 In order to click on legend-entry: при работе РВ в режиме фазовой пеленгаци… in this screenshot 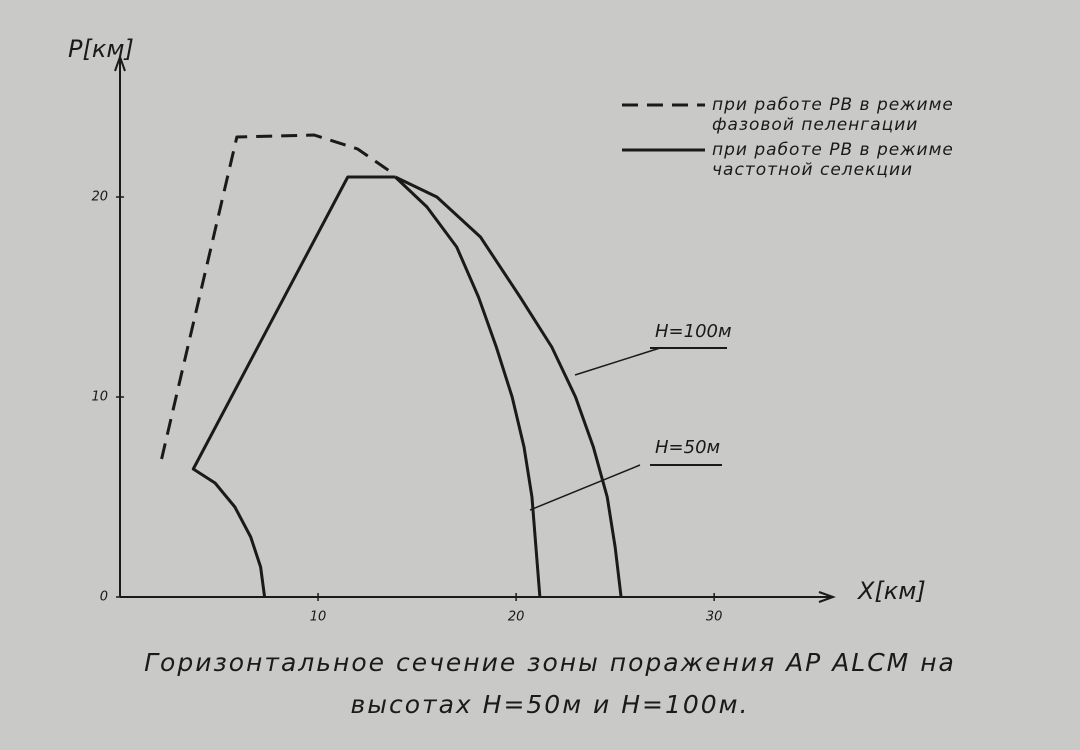, I will do `click(833, 115)`.